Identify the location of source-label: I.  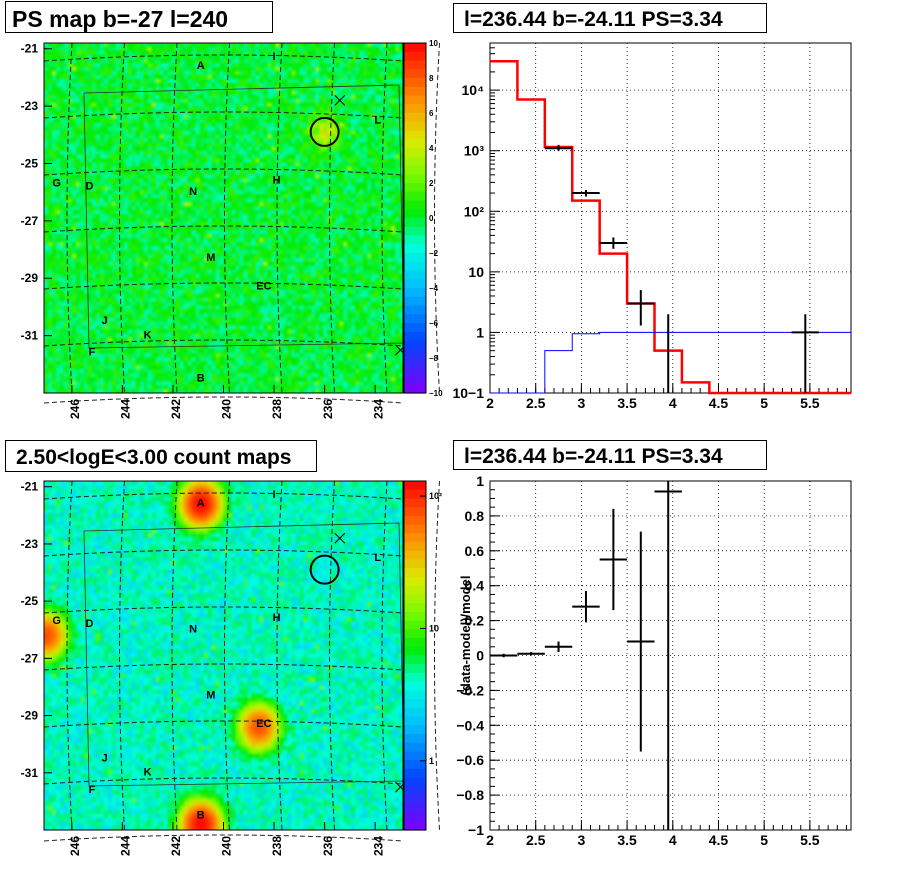
(274, 495).